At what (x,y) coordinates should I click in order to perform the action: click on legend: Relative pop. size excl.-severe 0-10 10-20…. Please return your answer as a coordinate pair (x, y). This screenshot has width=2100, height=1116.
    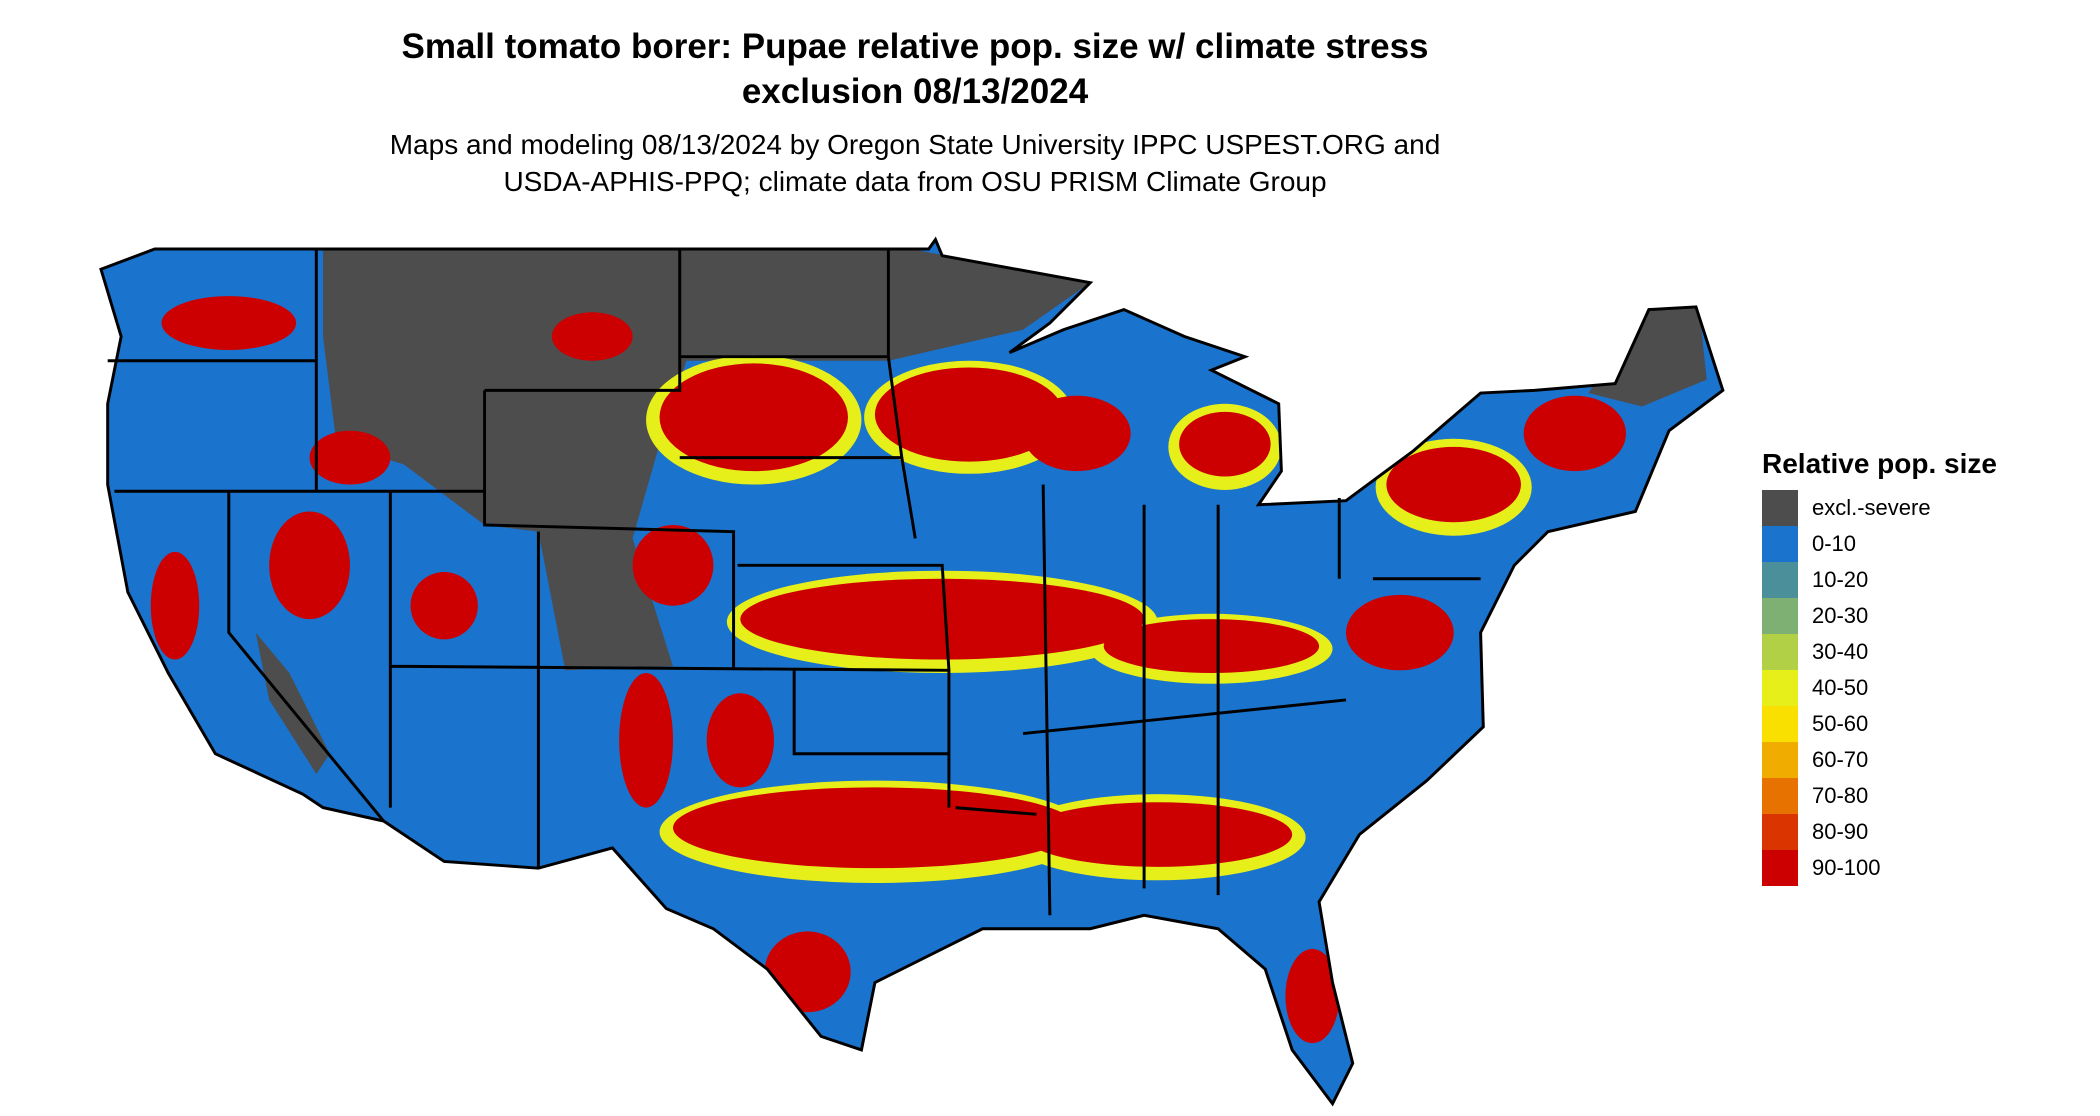
    Looking at the image, I should click on (1879, 667).